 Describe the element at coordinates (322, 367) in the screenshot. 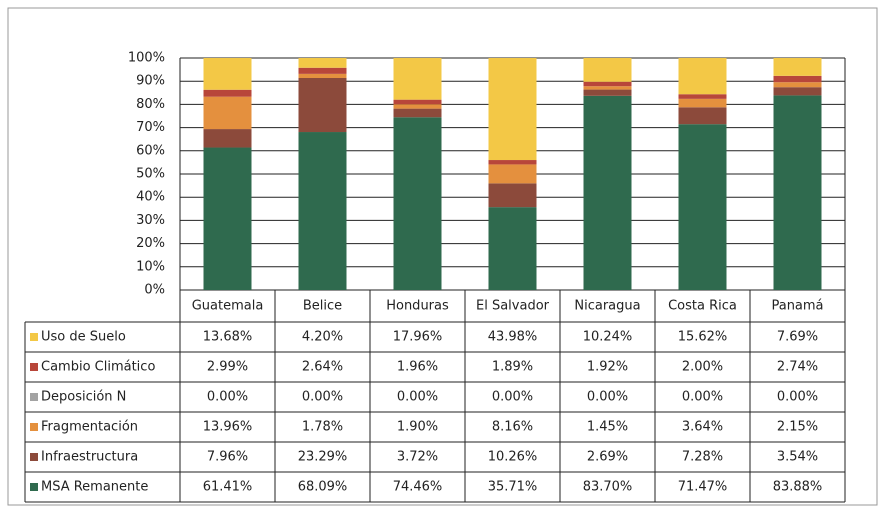

I see `table-value: 2.64%` at that location.